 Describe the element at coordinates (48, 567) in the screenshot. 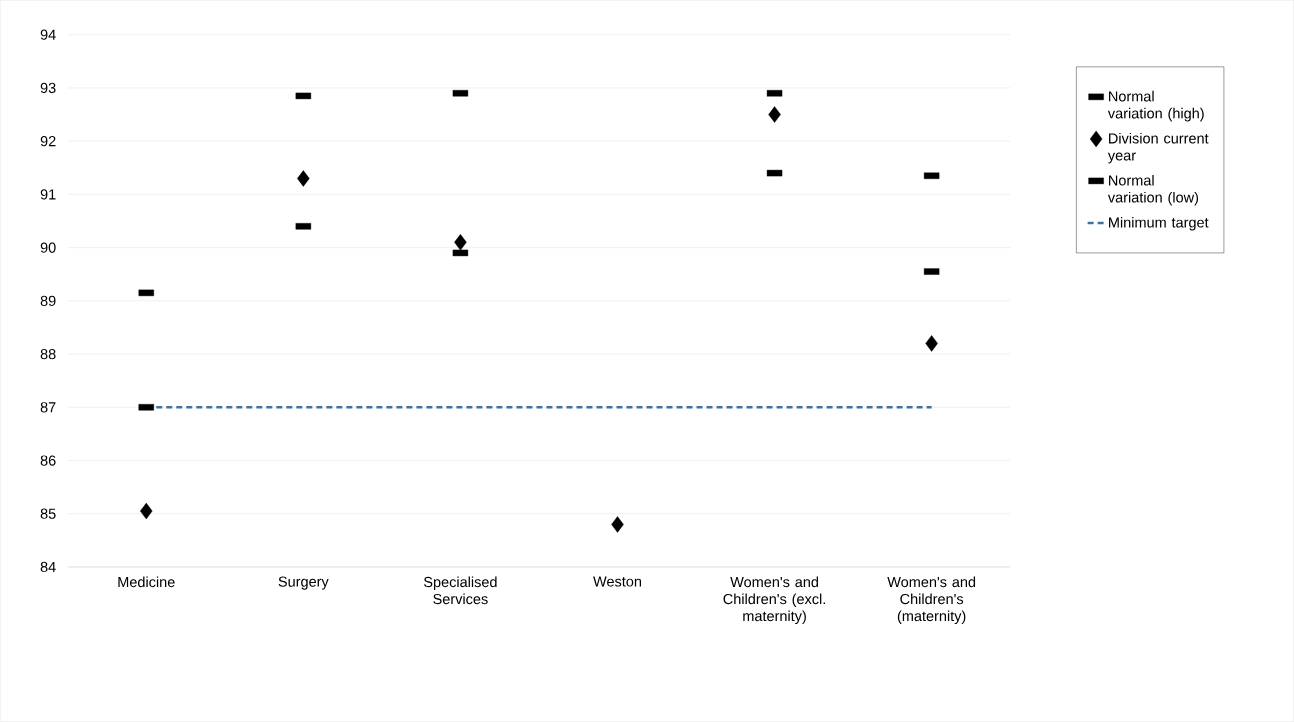

I see `y-tick-label: 84` at that location.